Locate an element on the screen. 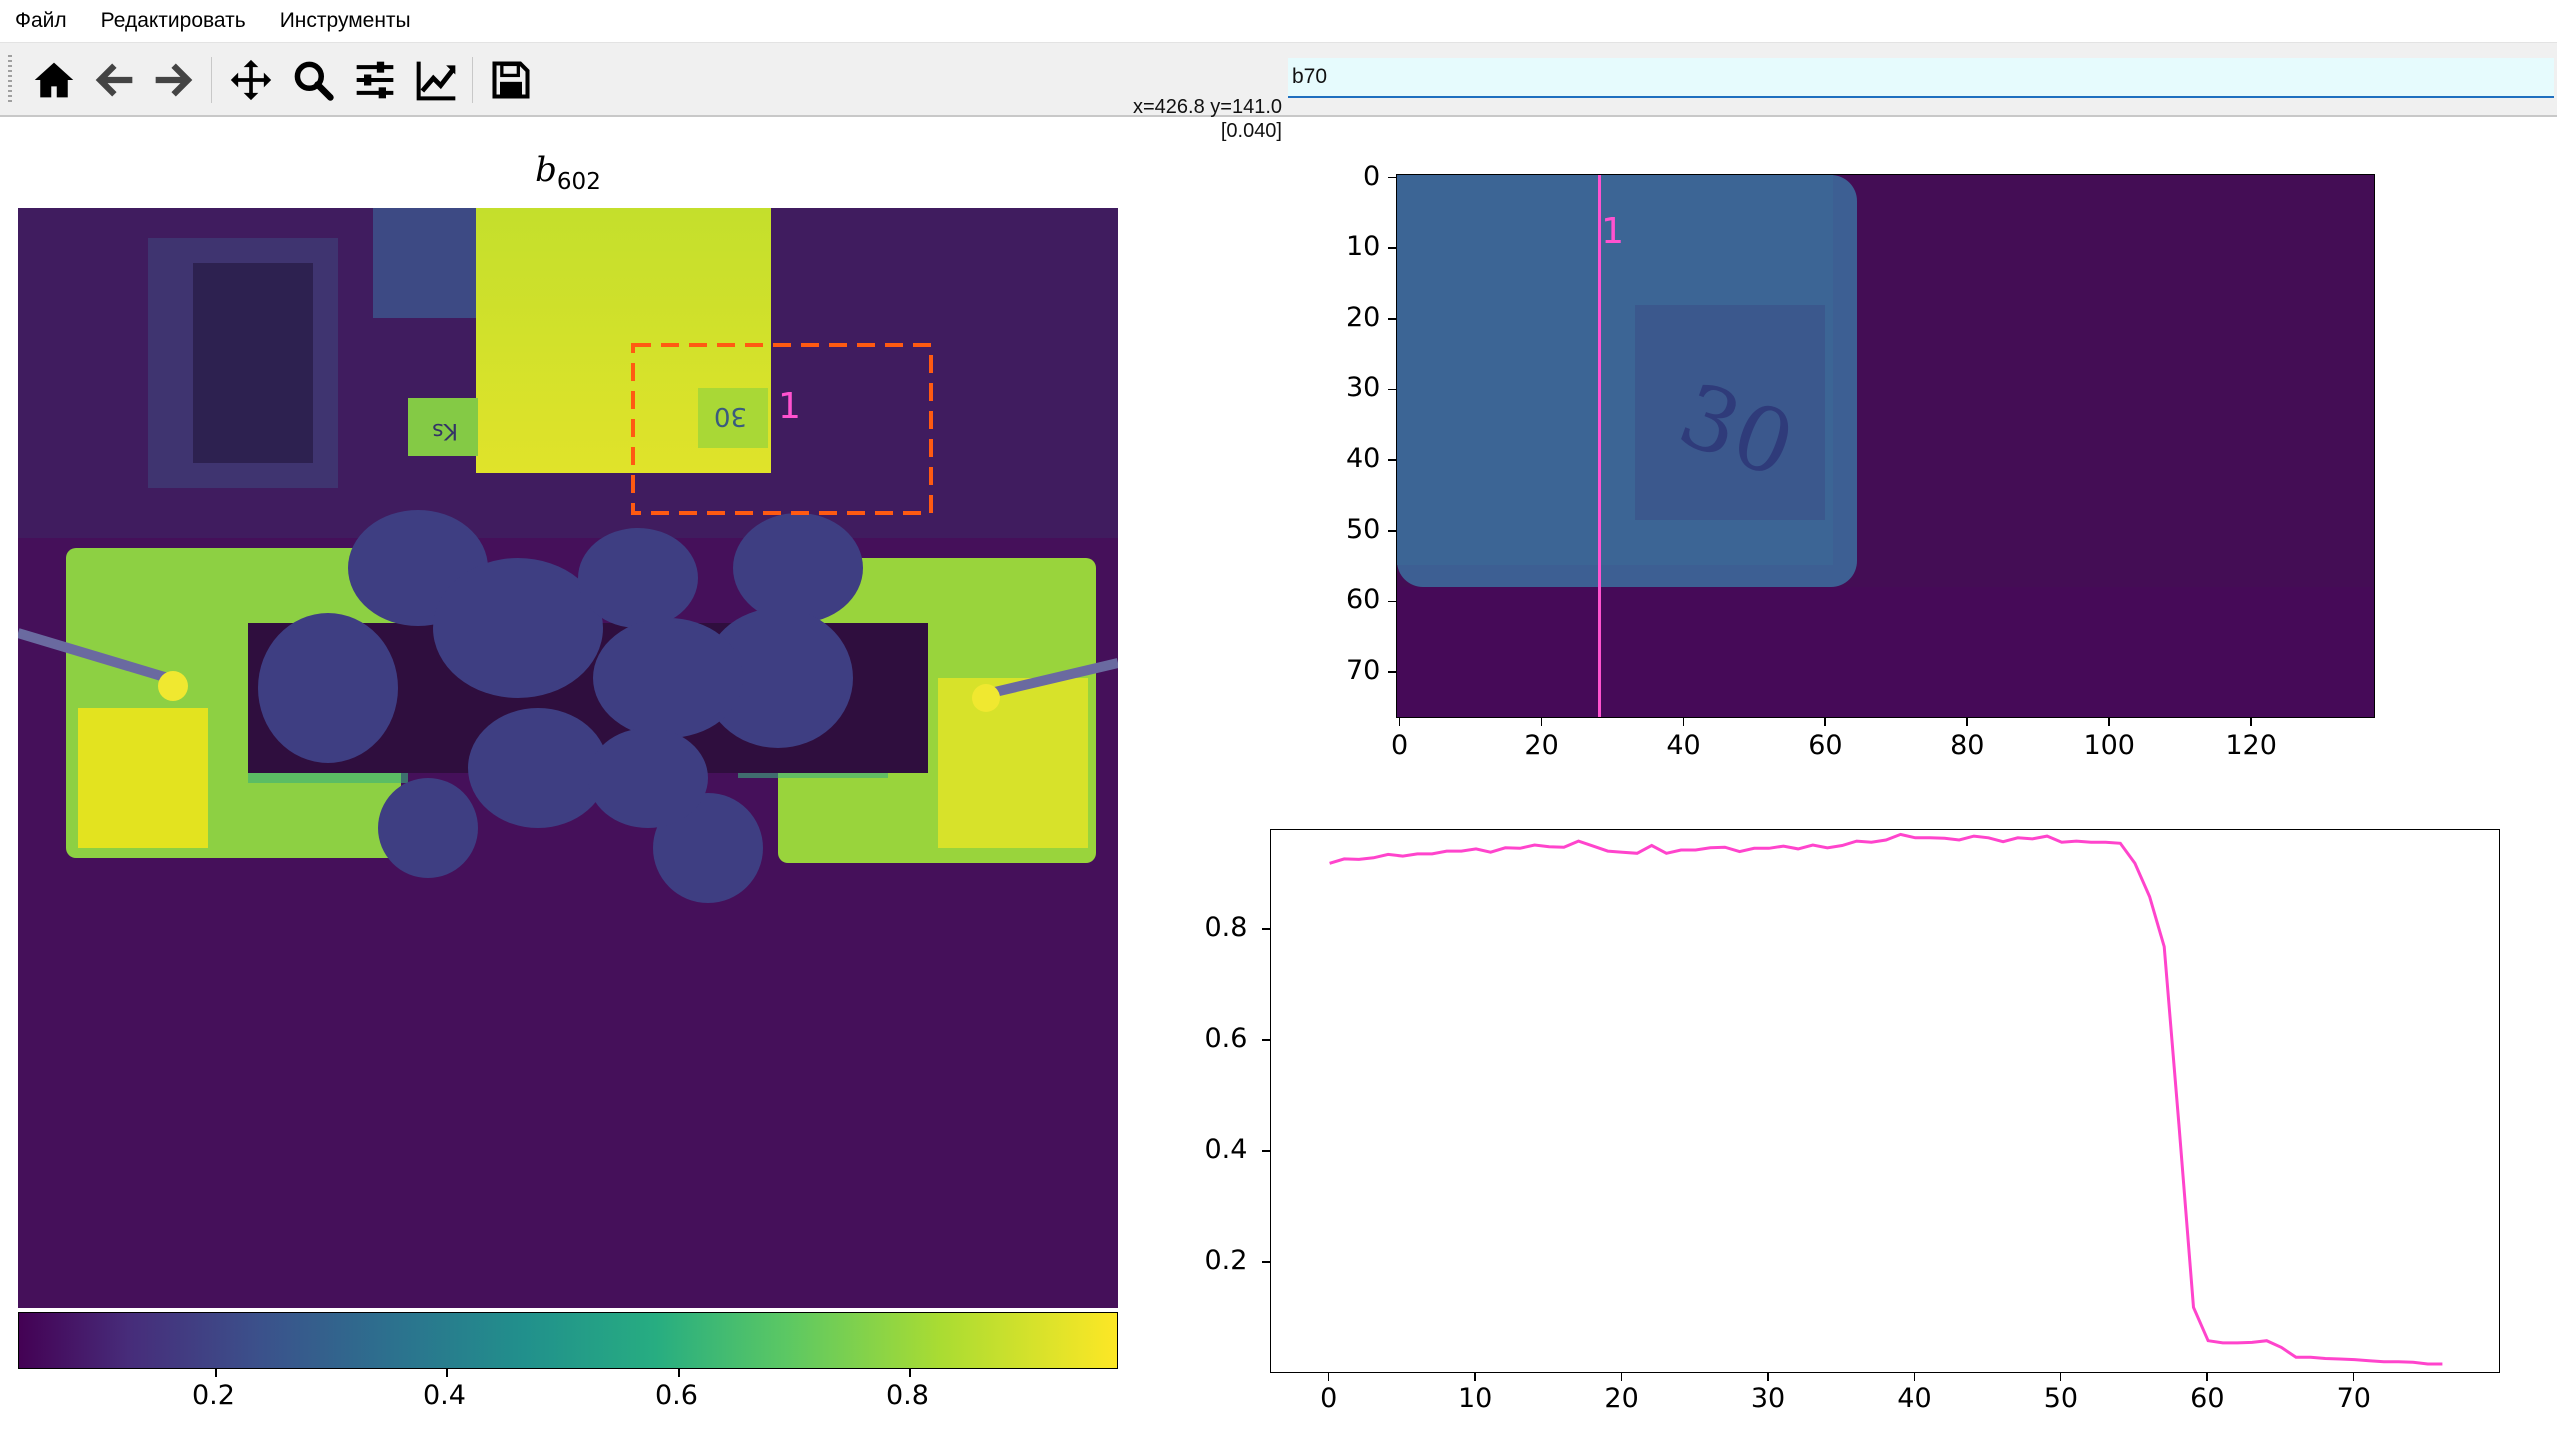 The image size is (2557, 1441). inset-y-tick-label: 70 is located at coordinates (1363, 671).